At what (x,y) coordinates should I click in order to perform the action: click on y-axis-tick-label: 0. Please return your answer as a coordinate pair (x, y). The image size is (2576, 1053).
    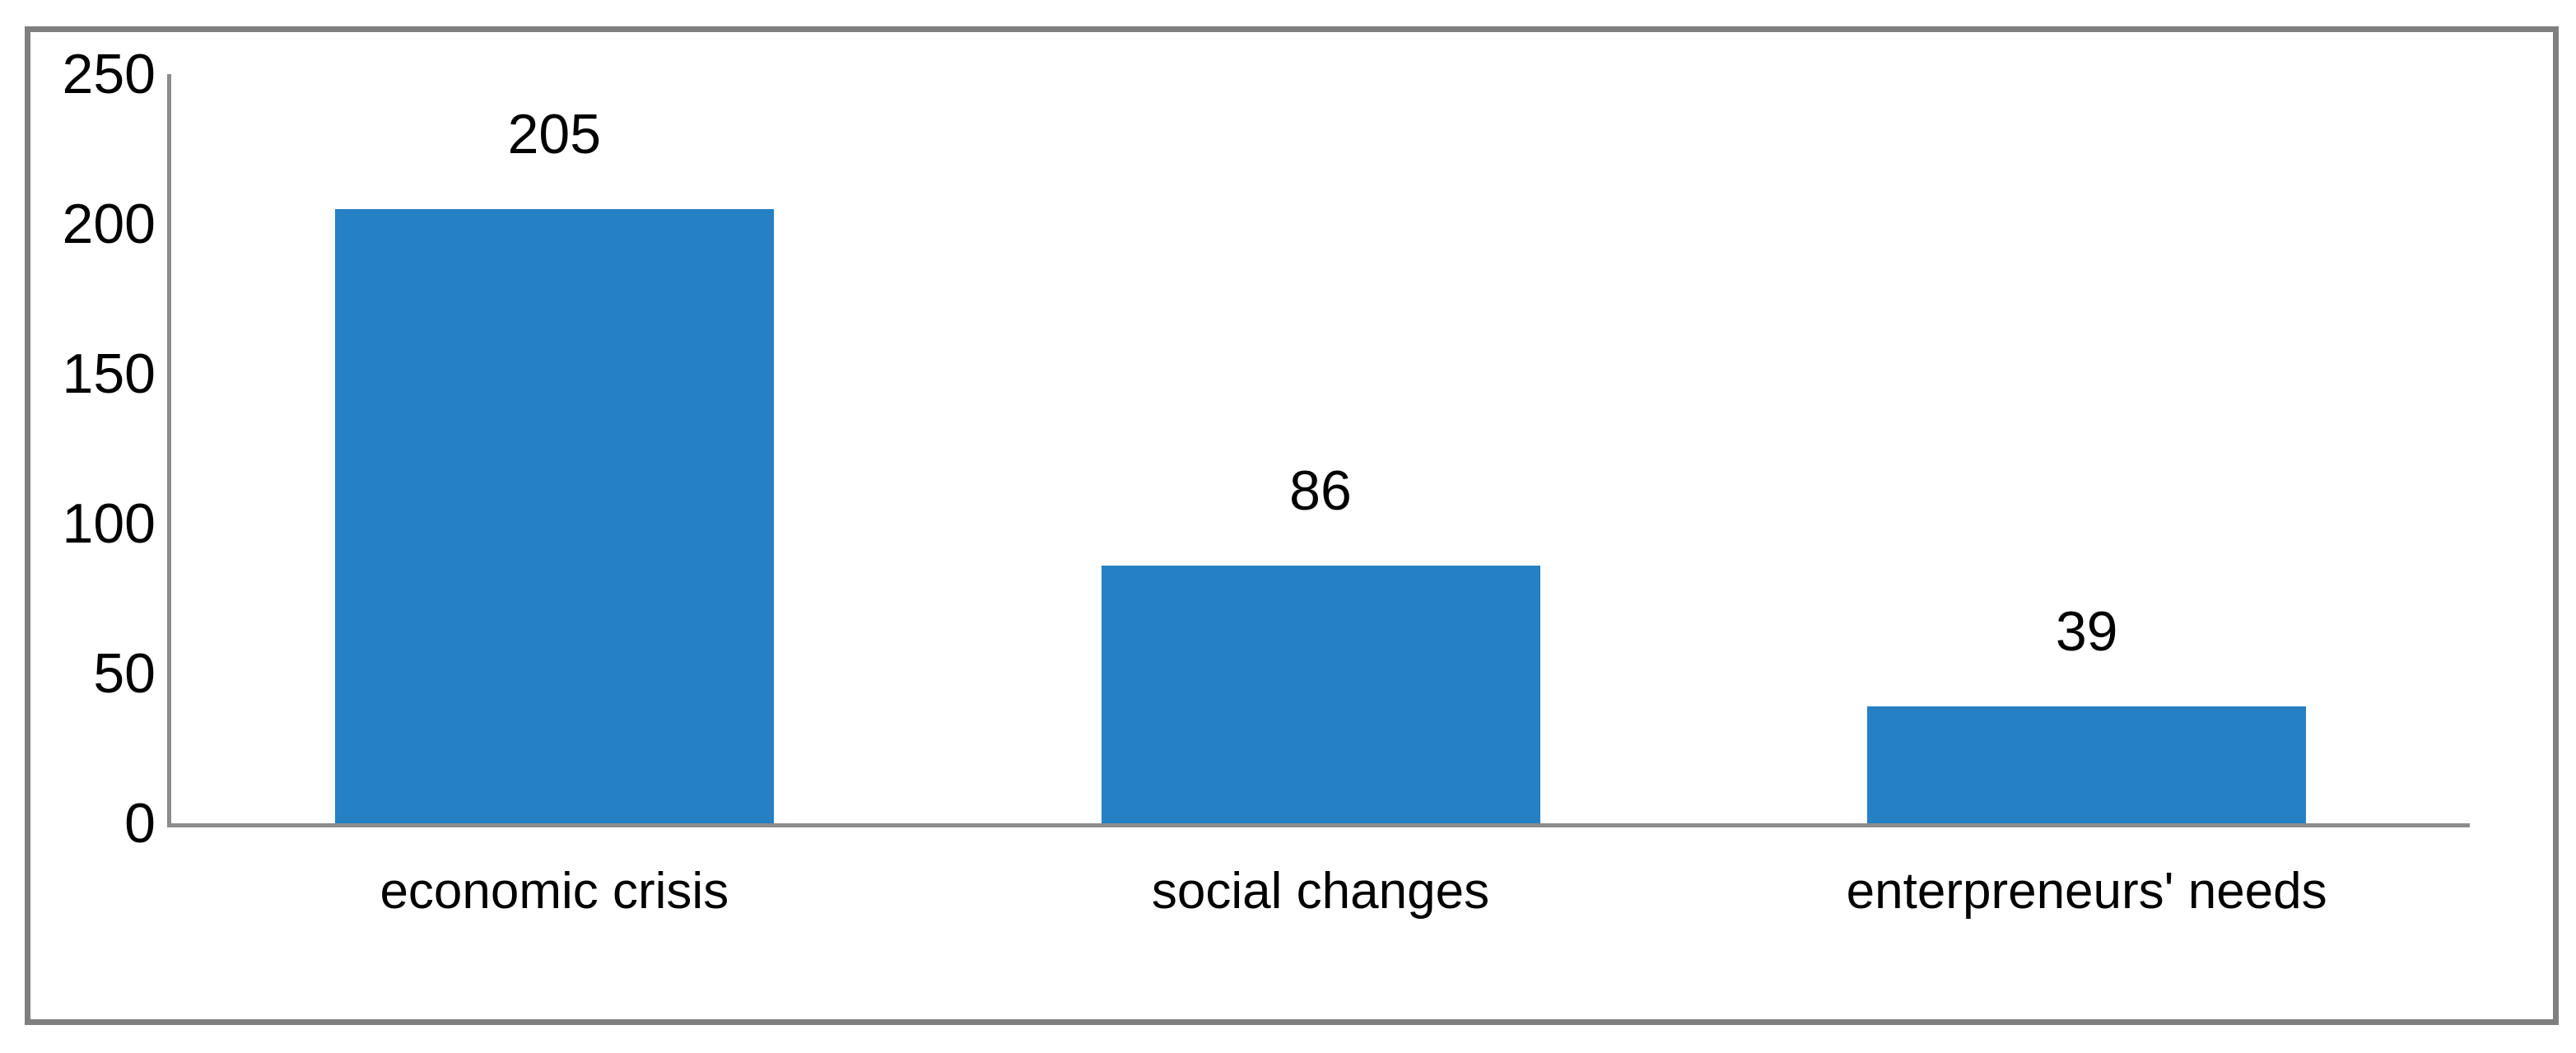
    Looking at the image, I should click on (140, 823).